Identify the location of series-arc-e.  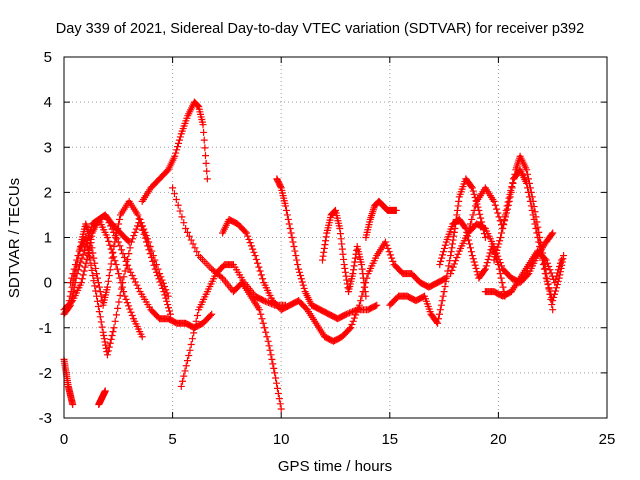
(159, 273).